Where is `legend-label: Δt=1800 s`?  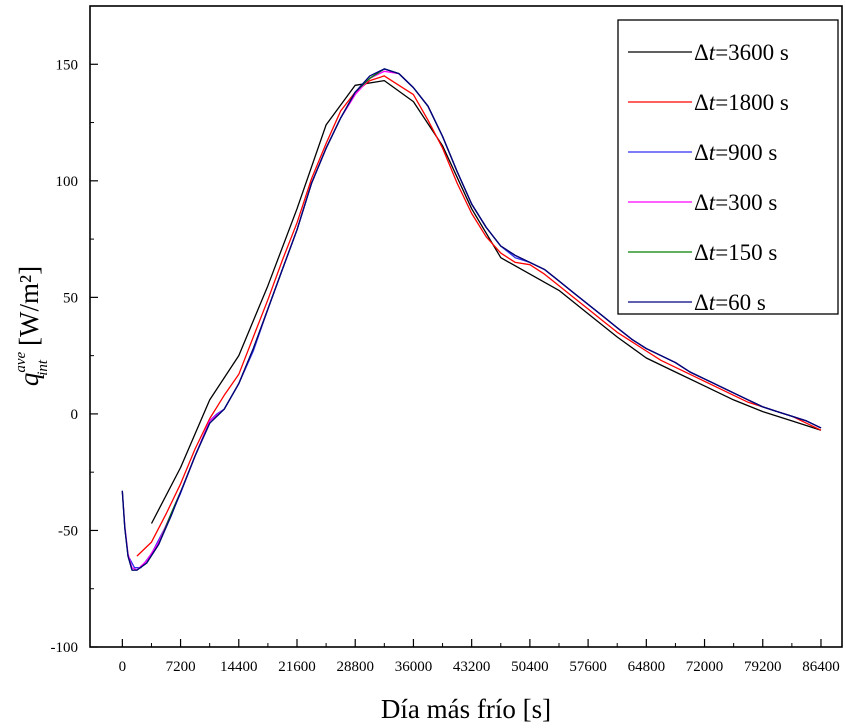 legend-label: Δt=1800 s is located at coordinates (741, 102).